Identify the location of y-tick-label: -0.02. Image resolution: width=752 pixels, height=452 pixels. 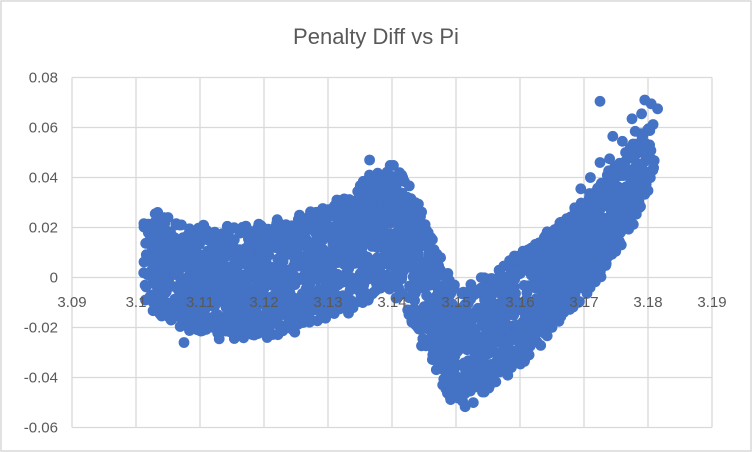
(41, 328).